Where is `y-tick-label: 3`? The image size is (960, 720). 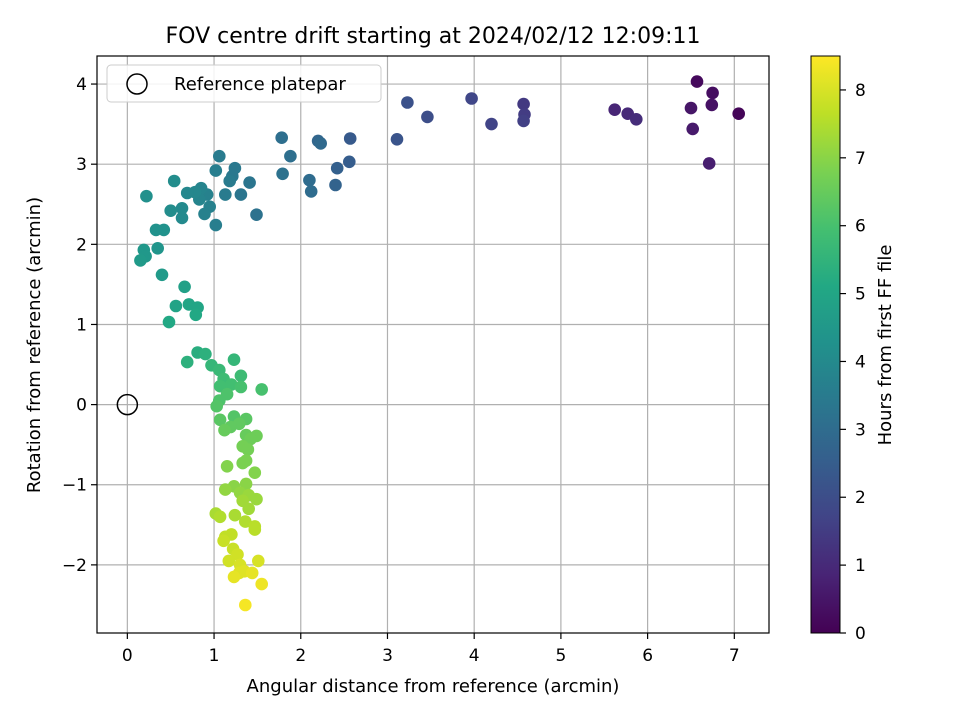
y-tick-label: 3 is located at coordinates (81, 165).